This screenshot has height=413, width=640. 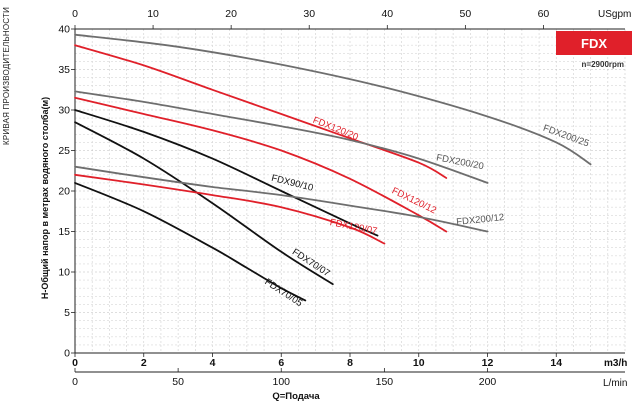 What do you see at coordinates (565, 136) in the screenshot?
I see `curve-label-fdx200-25: FDX200/25` at bounding box center [565, 136].